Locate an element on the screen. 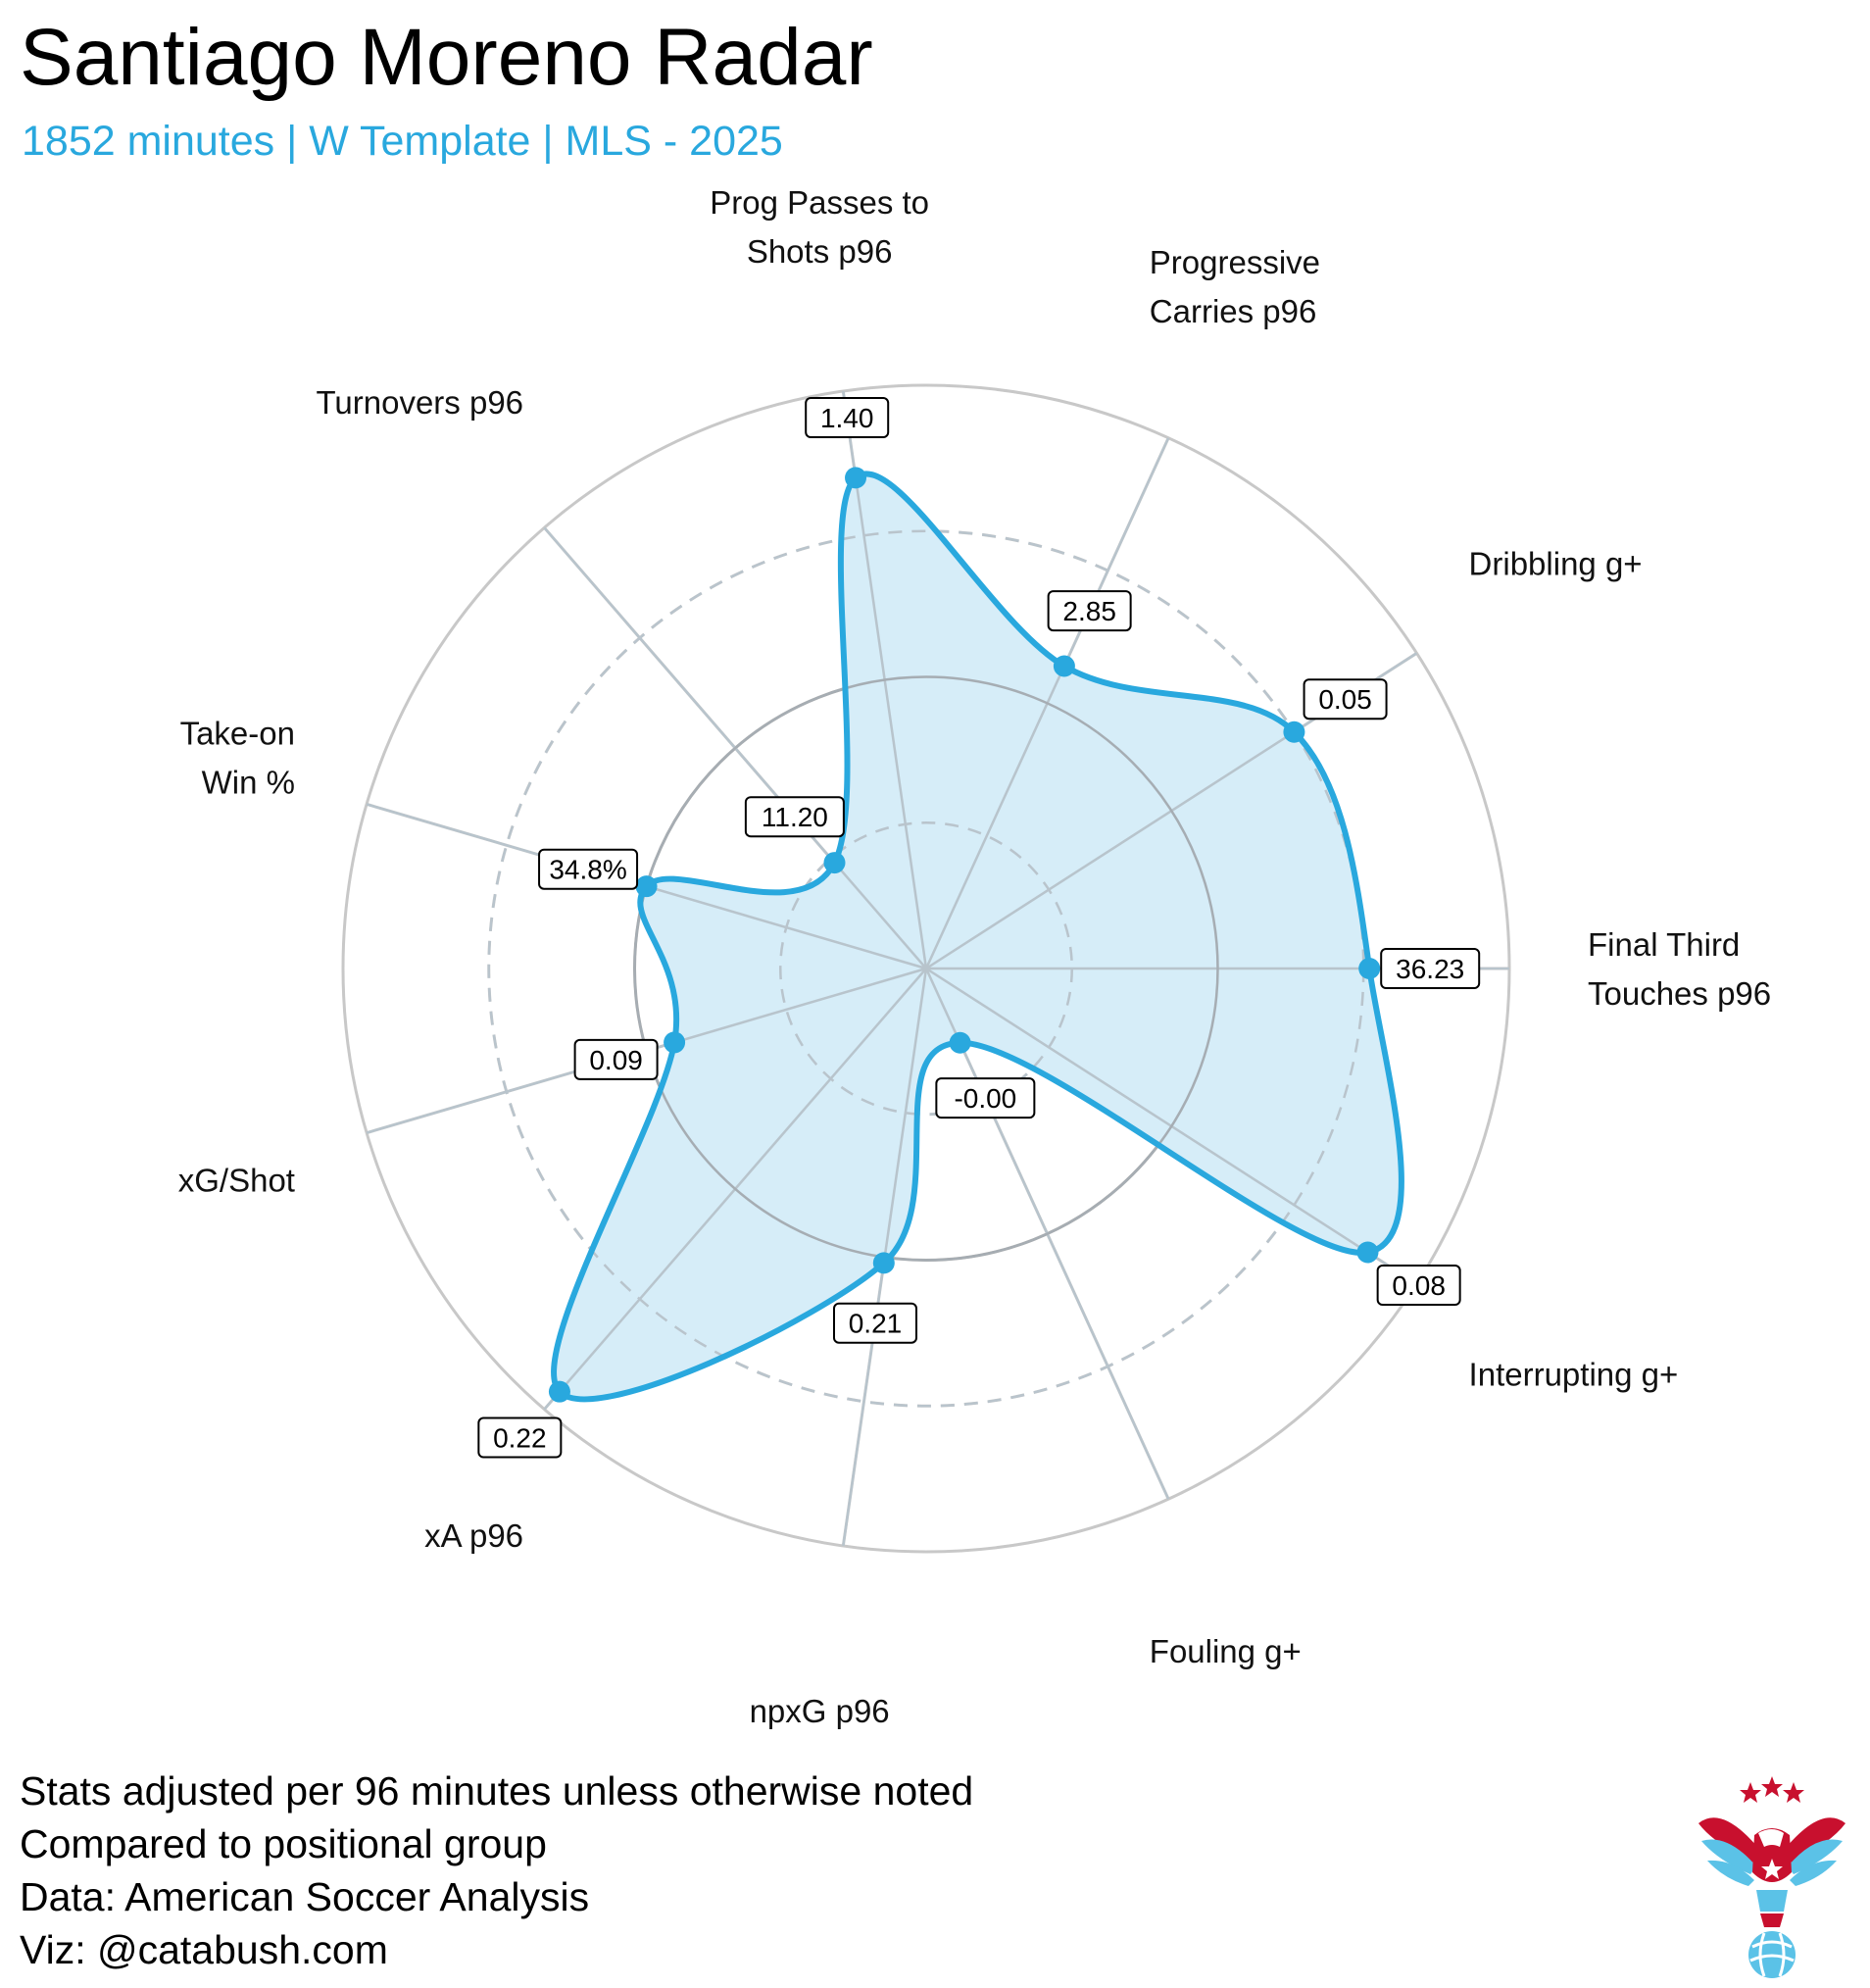  axis-label-line: Touches p96 is located at coordinates (1679, 993).